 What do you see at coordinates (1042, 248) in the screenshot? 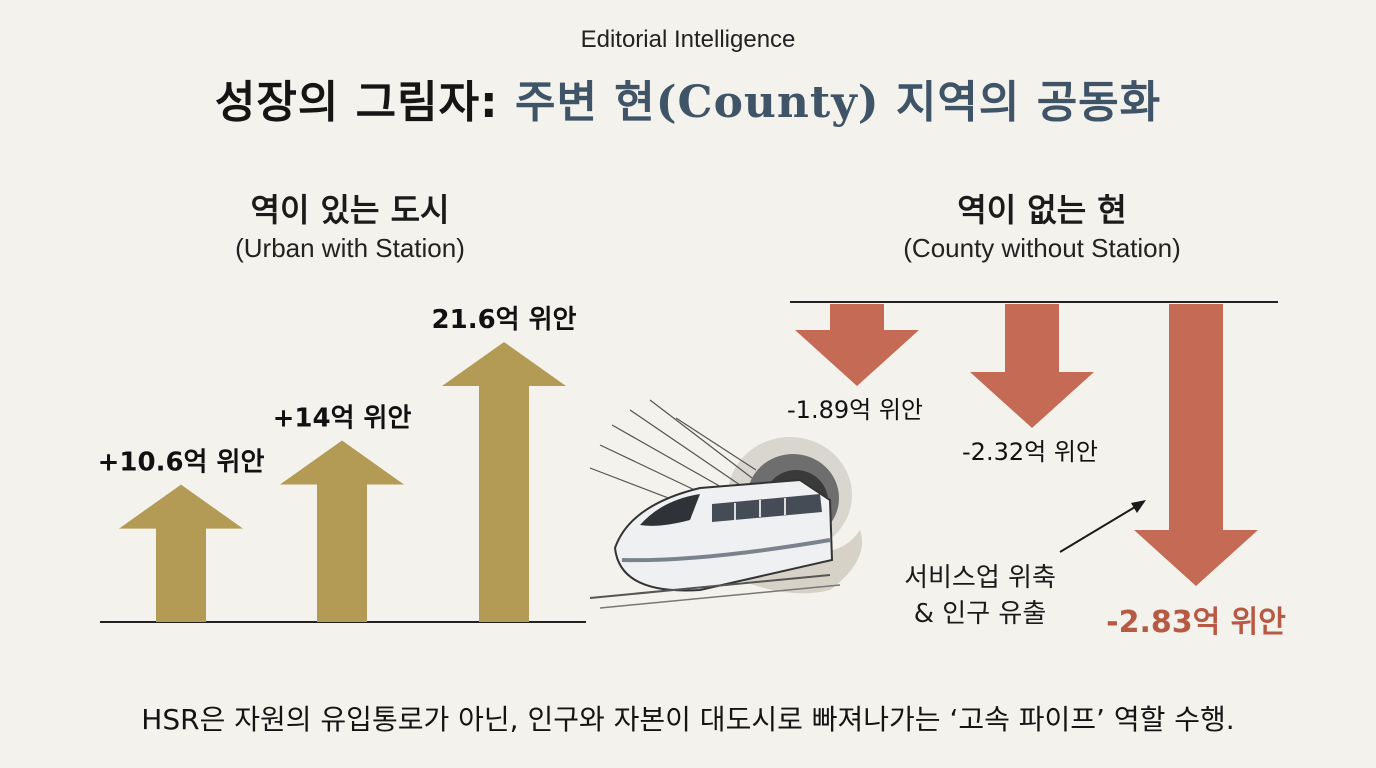
I see `county-panel-subtitle: (County without Station)` at bounding box center [1042, 248].